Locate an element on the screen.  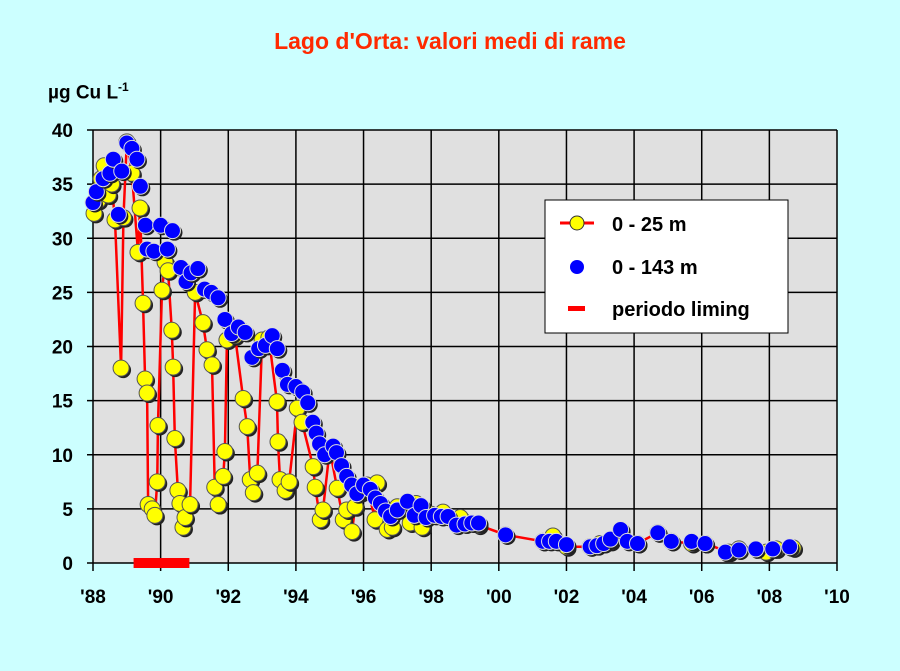
legend: 0 - 25 m 0 - 143 m periodo liming is located at coordinates (666, 266).